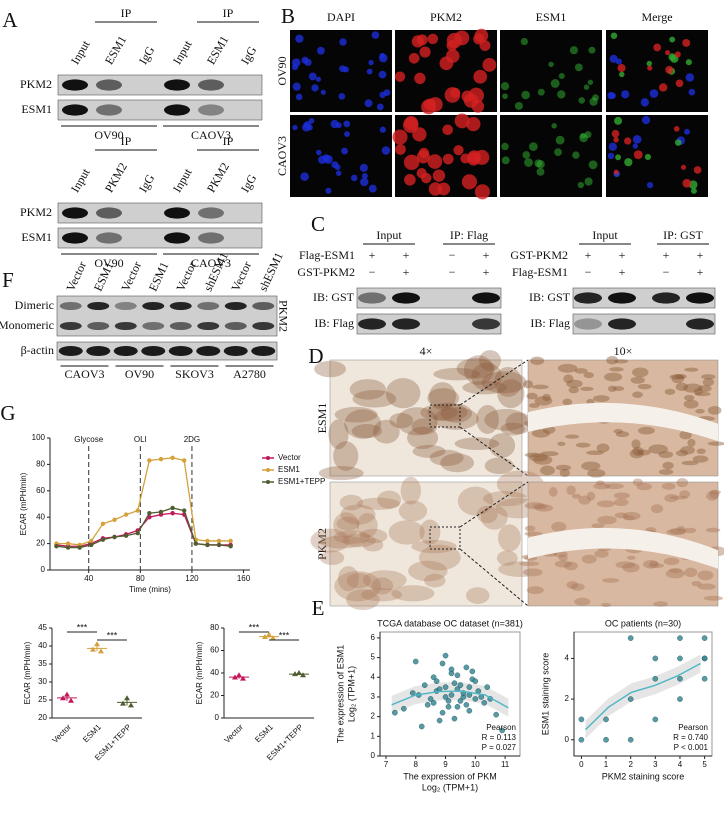 This screenshot has height=821, width=724. I want to click on column-label: 10×, so click(623, 351).